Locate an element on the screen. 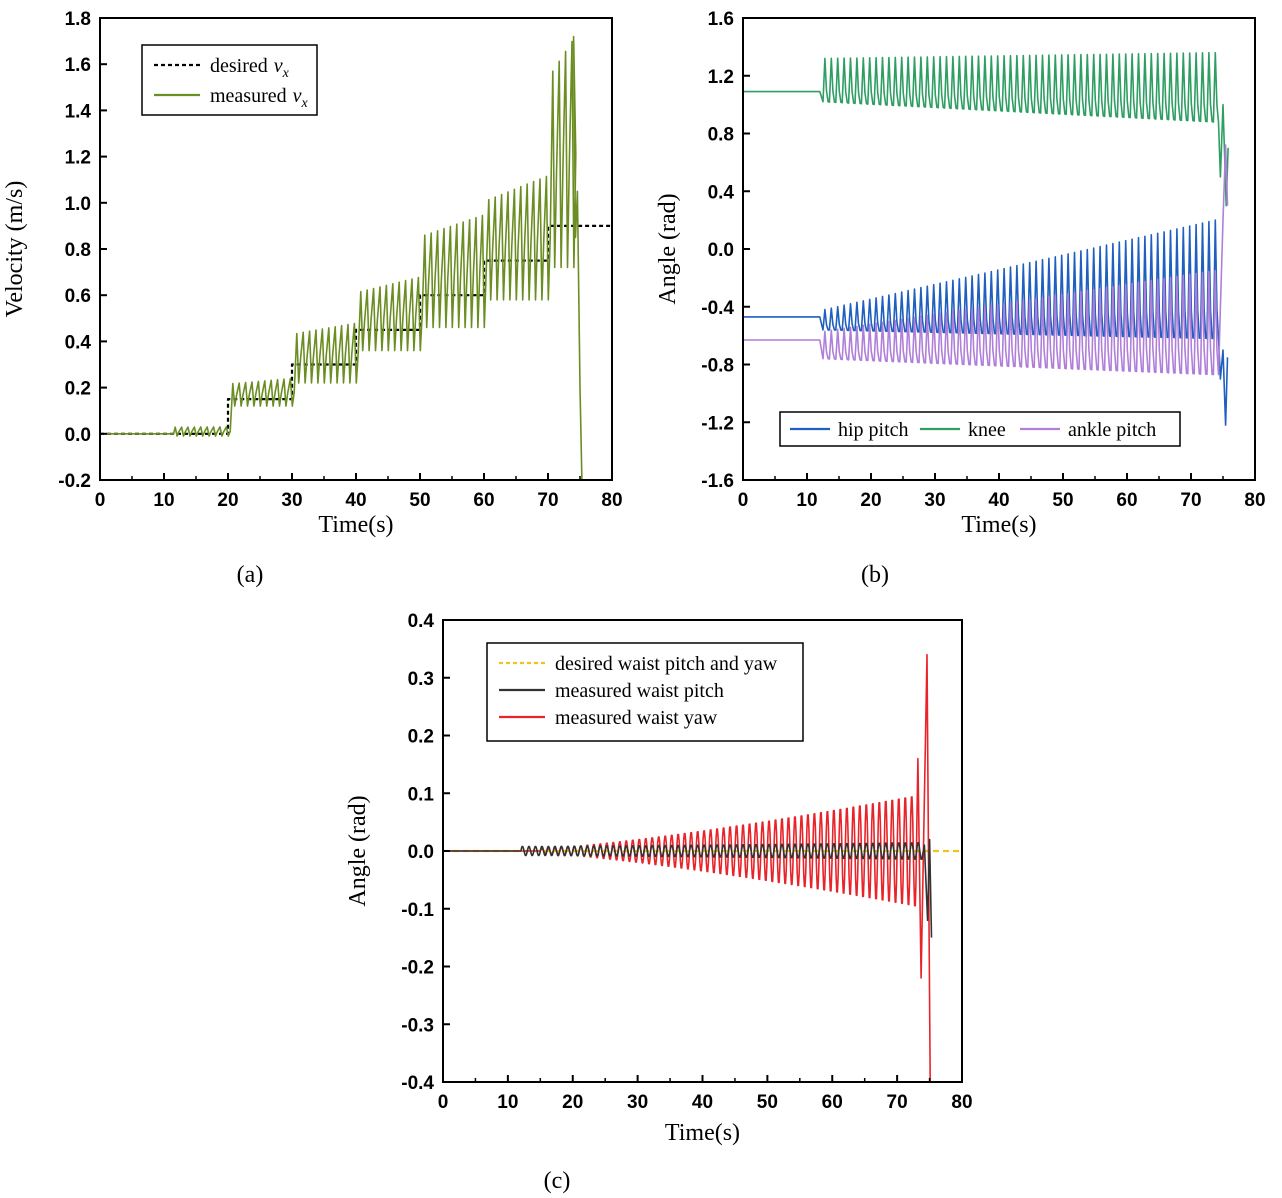 This screenshot has height=1198, width=1282. legend-label: hip pitch is located at coordinates (873, 430).